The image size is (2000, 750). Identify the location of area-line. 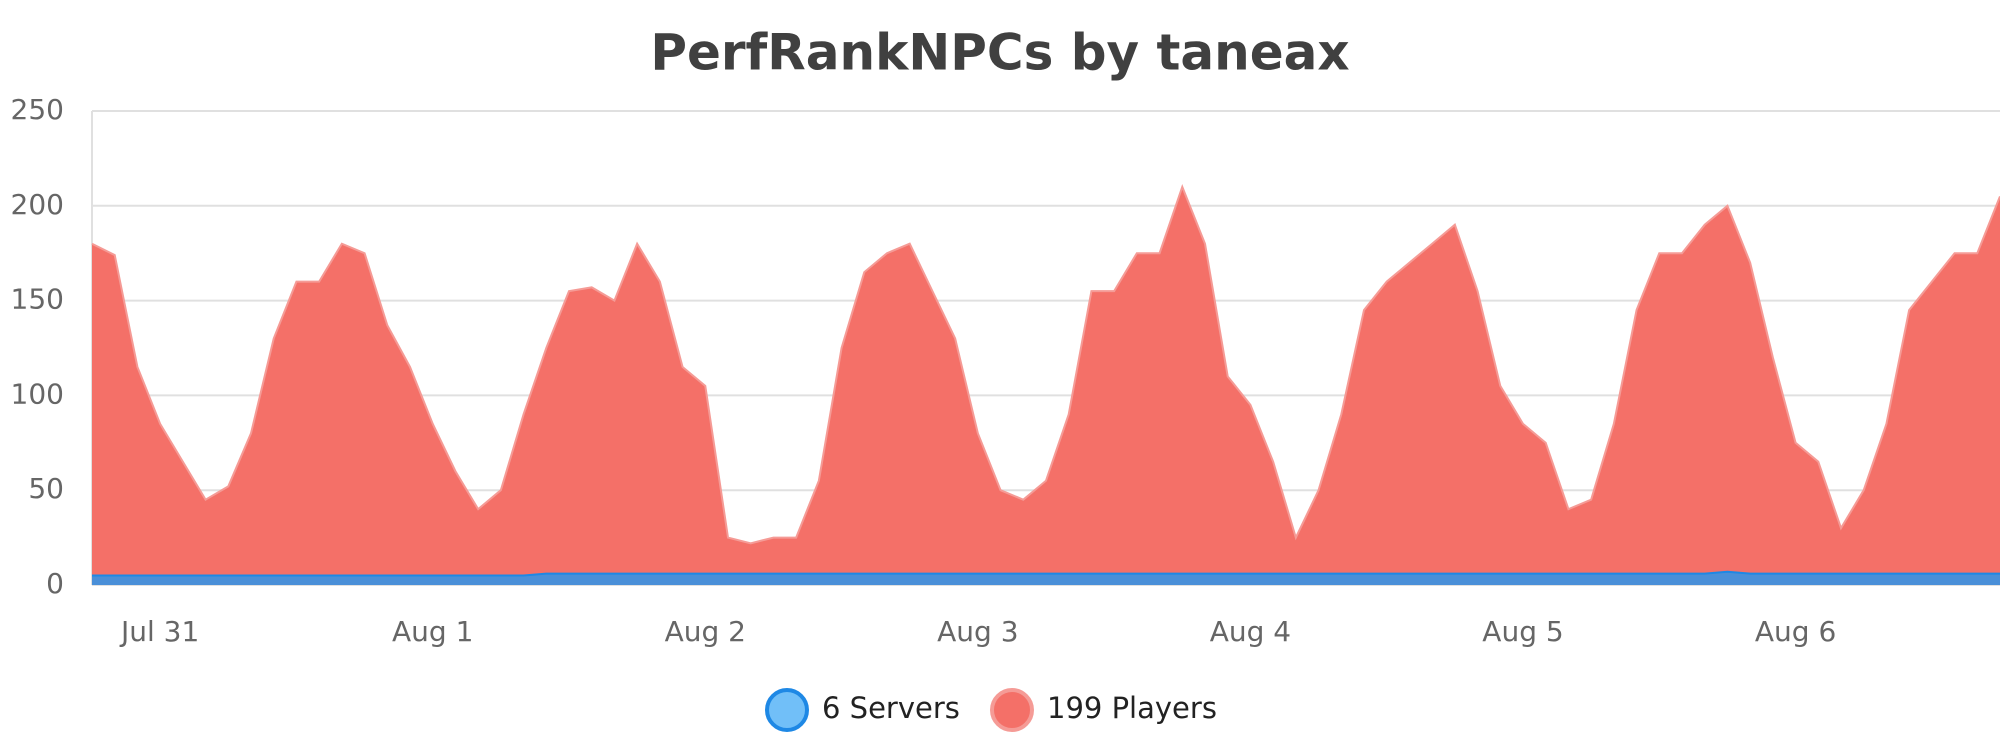
(1046, 573).